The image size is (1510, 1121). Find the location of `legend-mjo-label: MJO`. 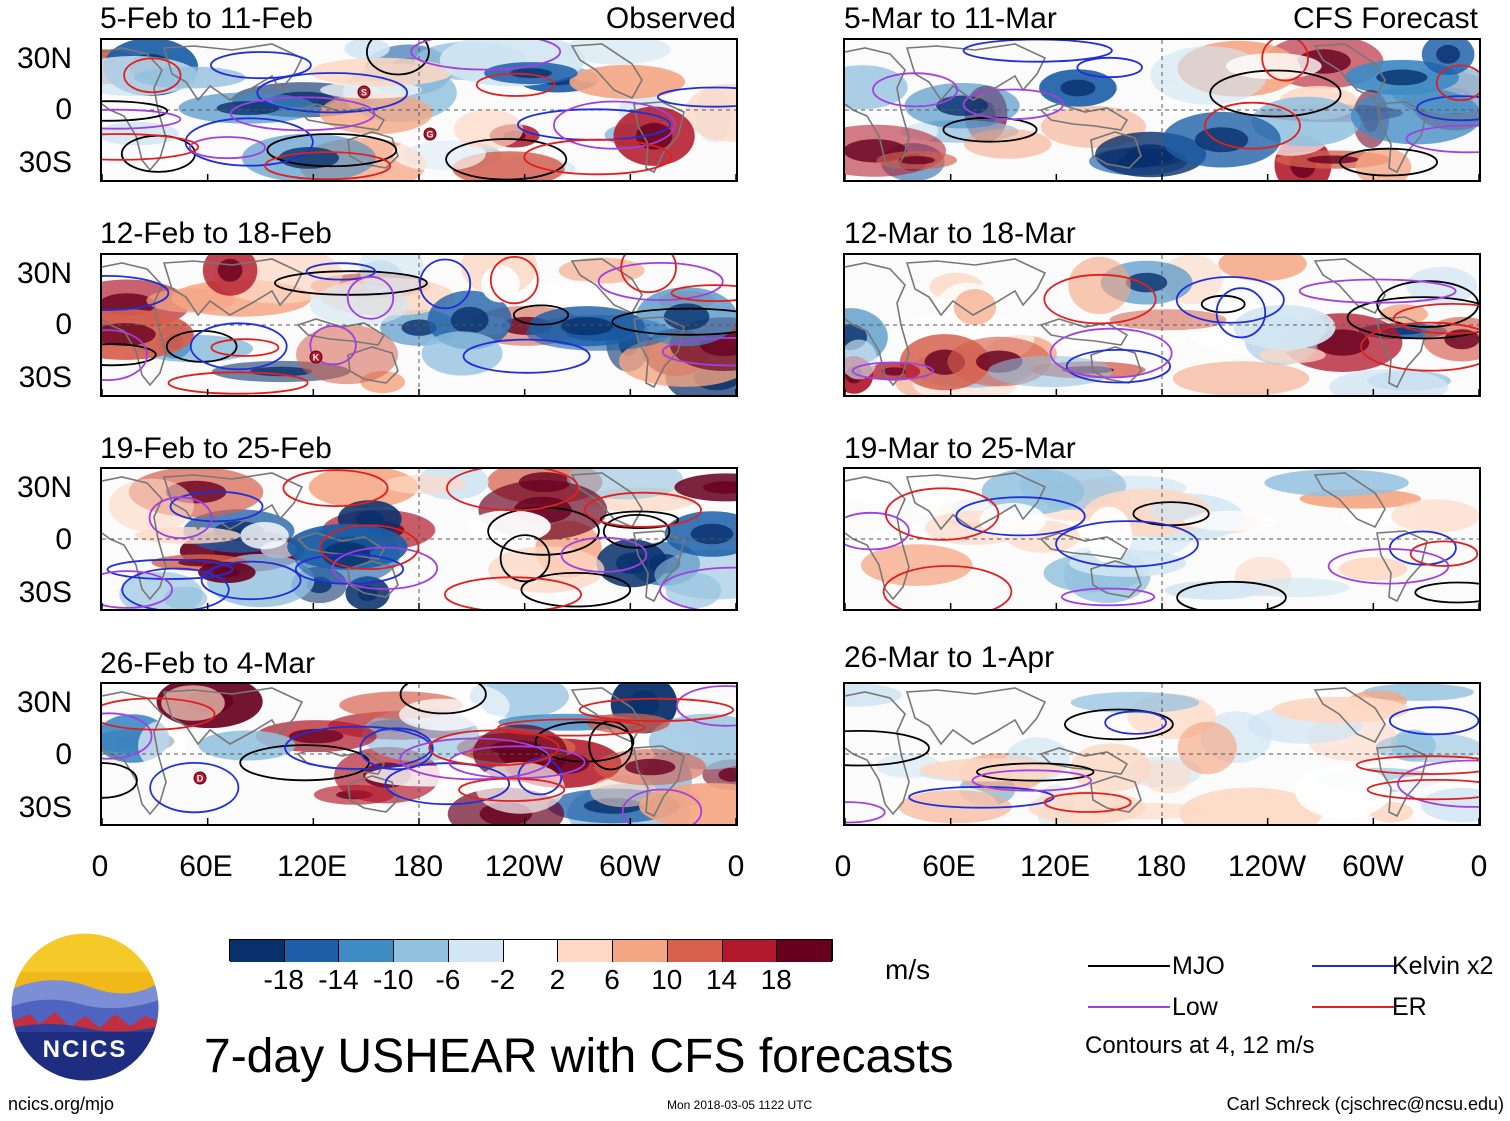

legend-mjo-label: MJO is located at coordinates (1198, 966).